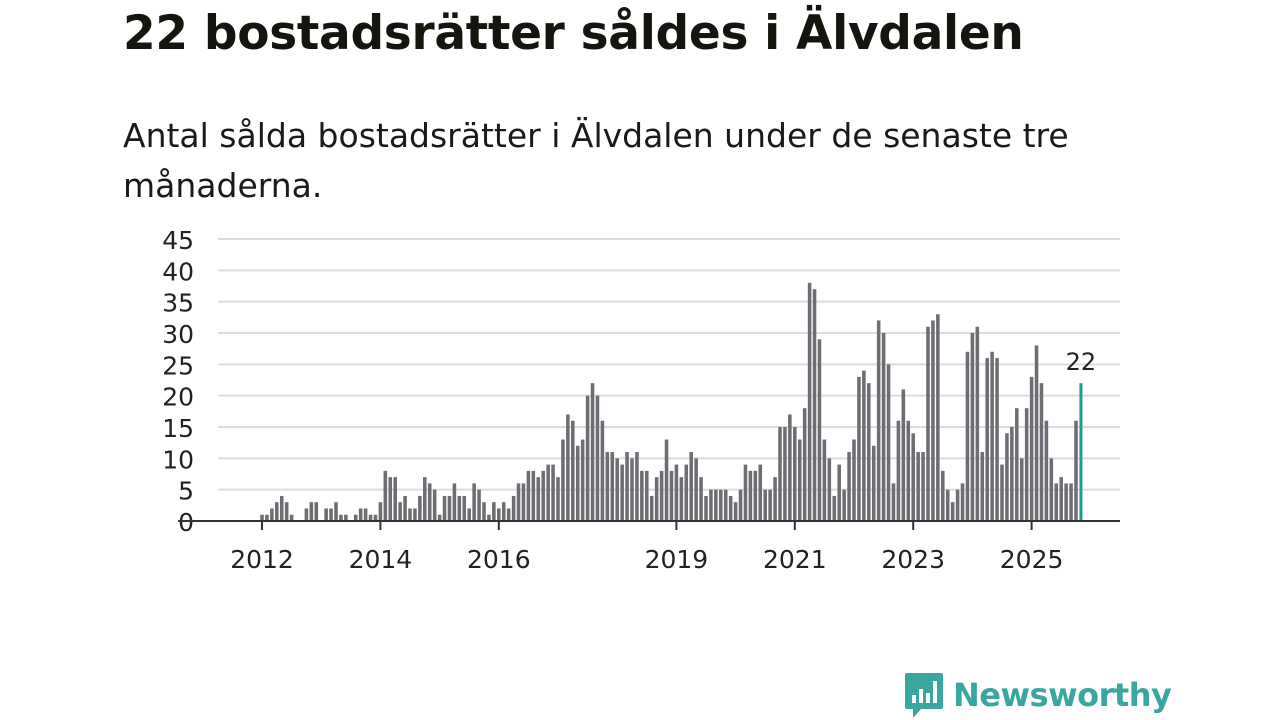 This screenshot has height=720, width=1280. Describe the element at coordinates (1032, 559) in the screenshot. I see `x-tick-label: 2025` at that location.